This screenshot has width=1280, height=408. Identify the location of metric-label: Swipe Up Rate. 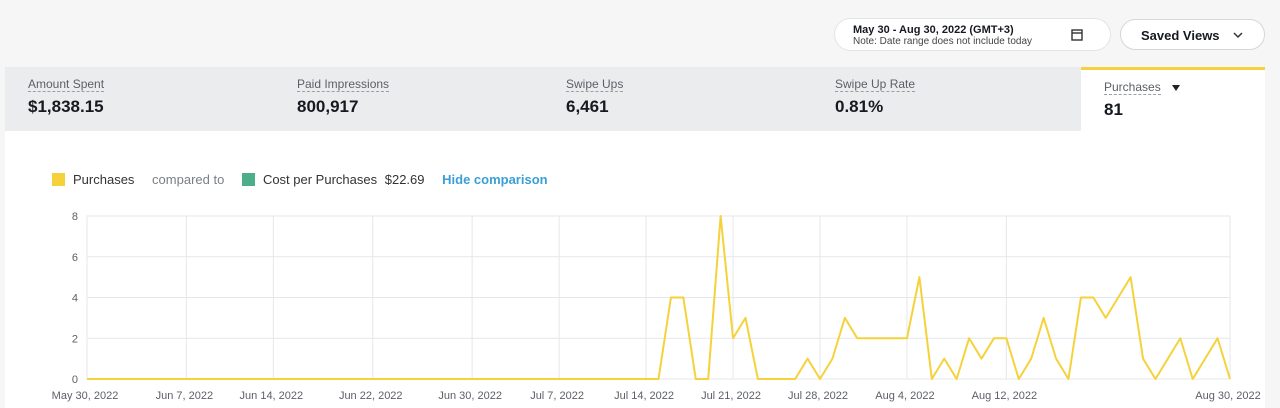
(875, 84).